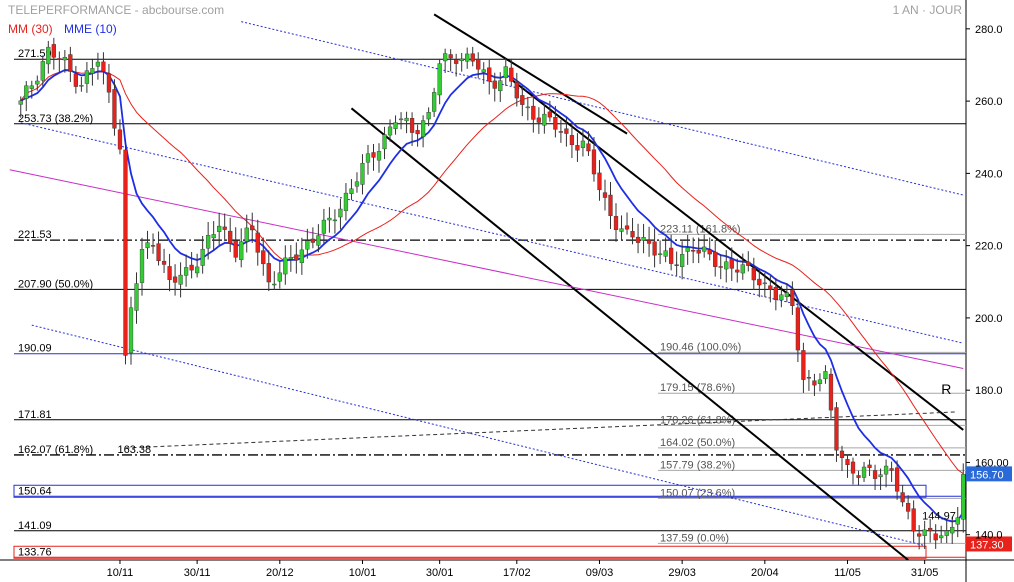 This screenshot has width=1014, height=582. I want to click on chart-period: 1 AN · JOUR, so click(927, 10).